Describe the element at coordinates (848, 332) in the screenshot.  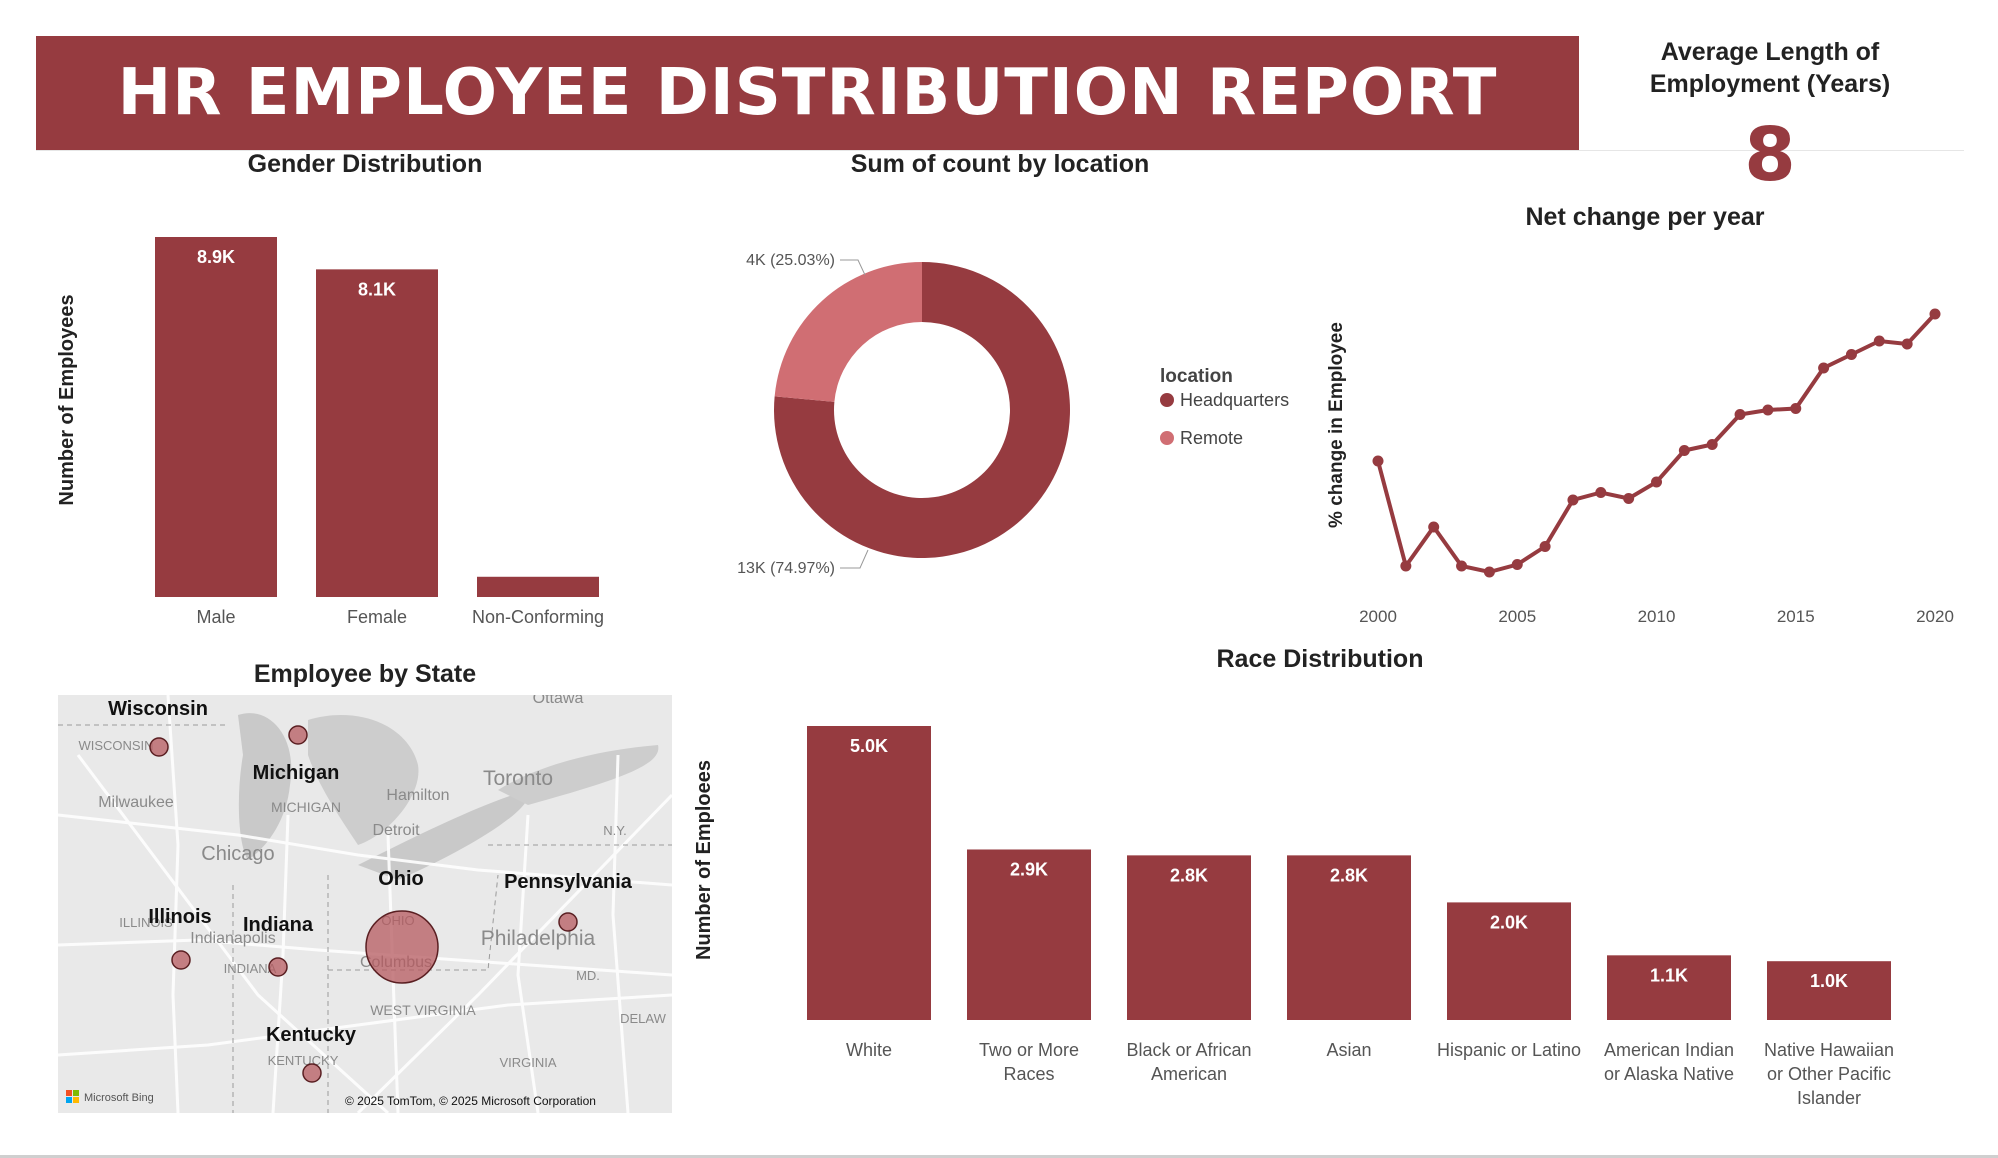
I see `donut-slice-remote` at that location.